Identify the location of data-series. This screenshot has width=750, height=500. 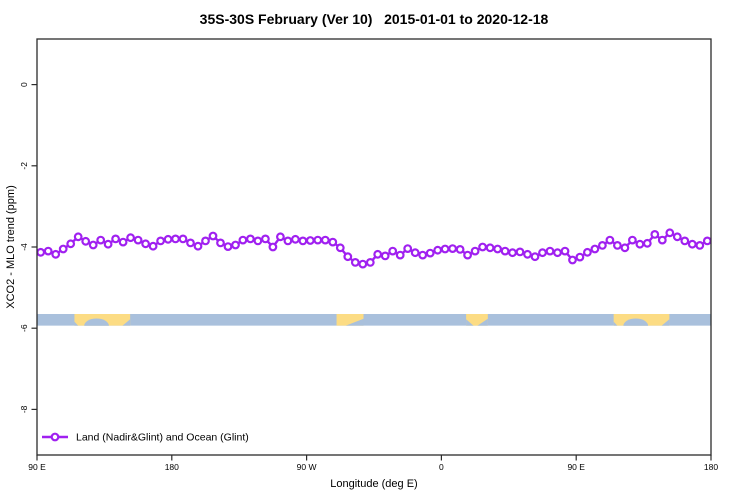
(374, 248).